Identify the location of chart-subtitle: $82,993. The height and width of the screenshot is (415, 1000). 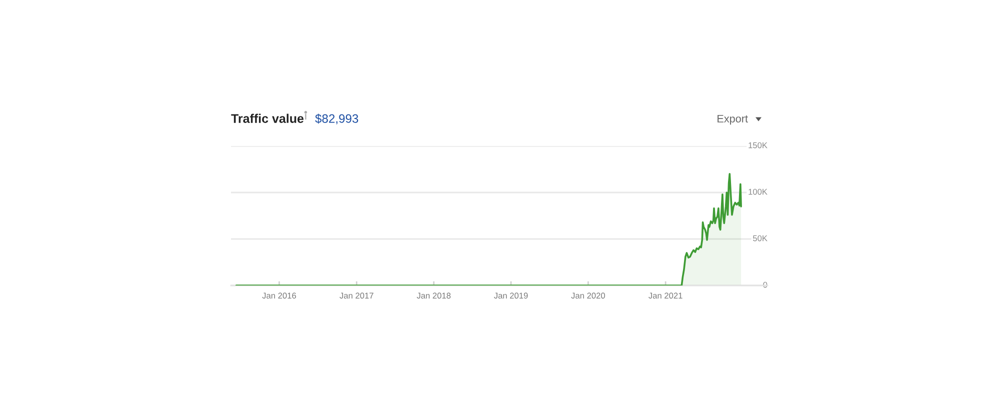
(336, 119).